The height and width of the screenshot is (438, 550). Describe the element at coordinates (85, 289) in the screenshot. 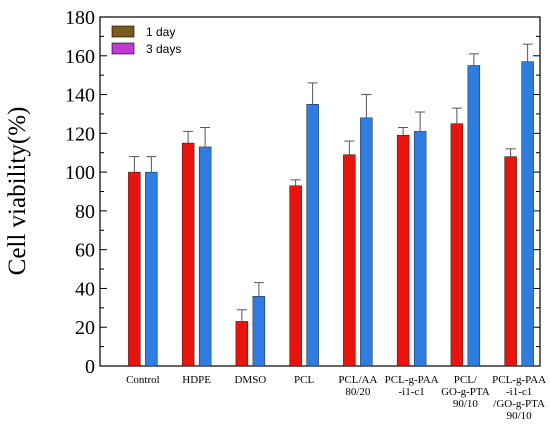

I see `y-tick-label: 40` at that location.